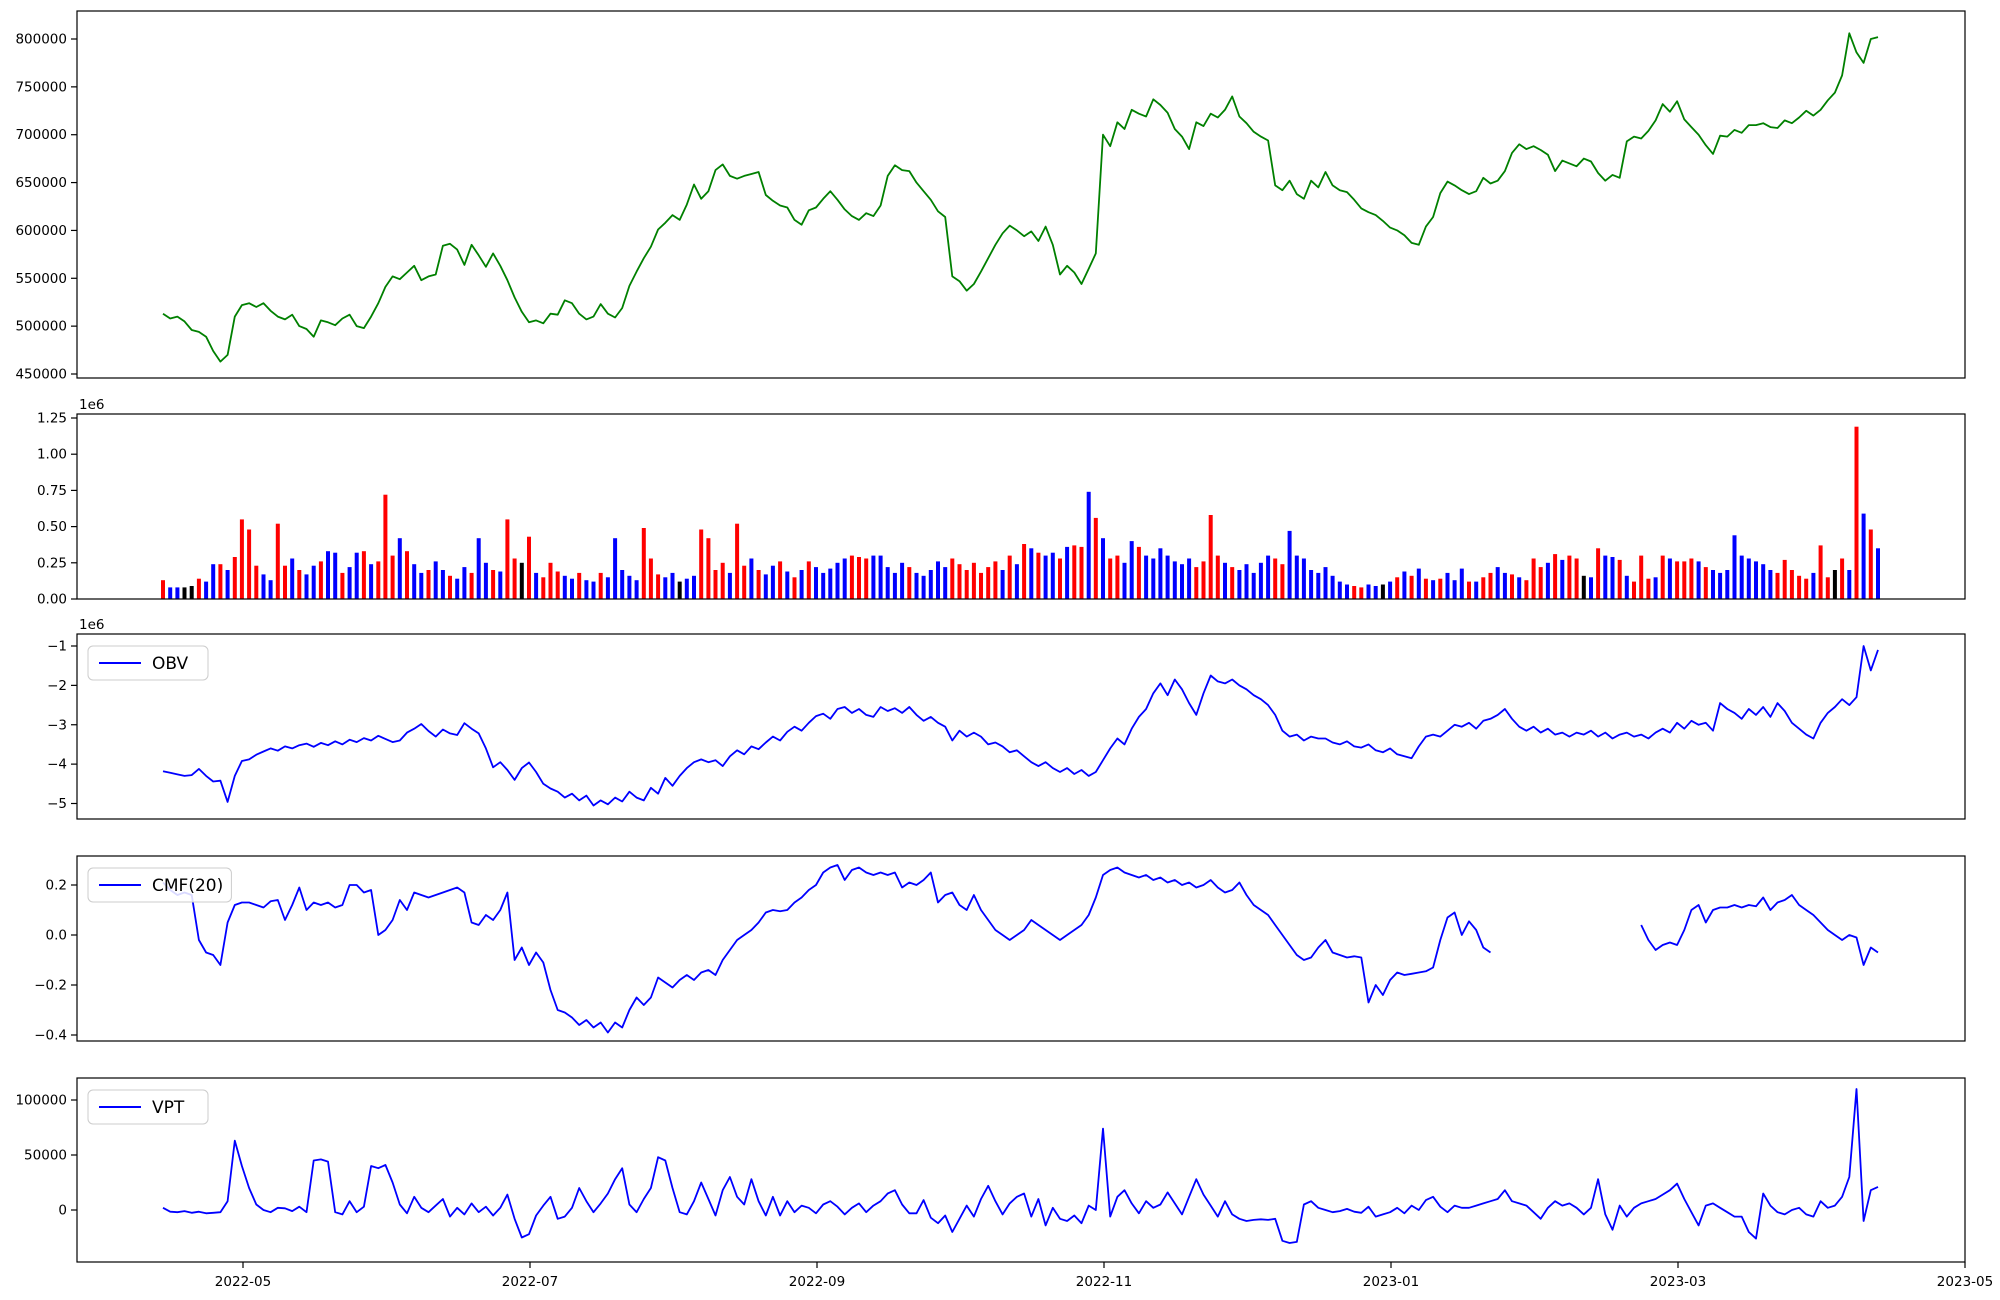 The height and width of the screenshot is (1300, 2000). Describe the element at coordinates (1965, 1282) in the screenshot. I see `x-tick-label: 2023-05` at that location.